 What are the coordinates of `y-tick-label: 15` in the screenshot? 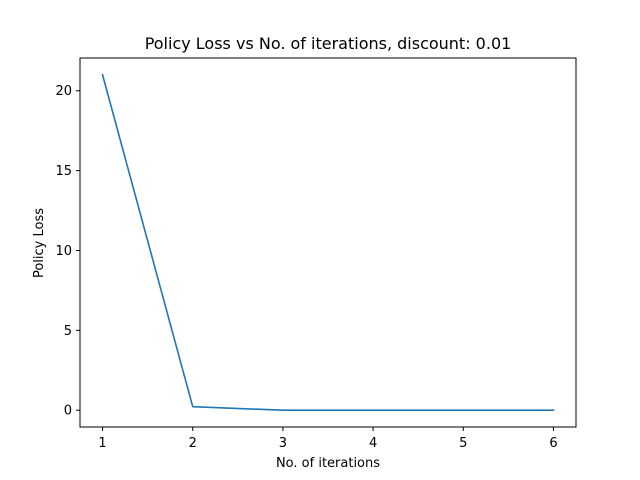 It's located at (63, 171).